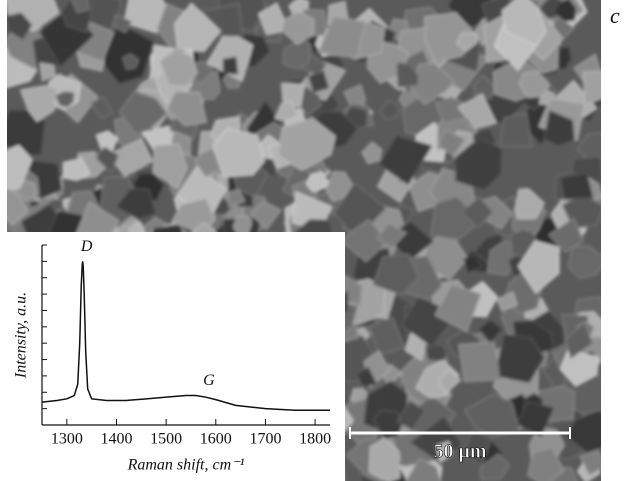  I want to click on x-tick-label: 1400, so click(116, 439).